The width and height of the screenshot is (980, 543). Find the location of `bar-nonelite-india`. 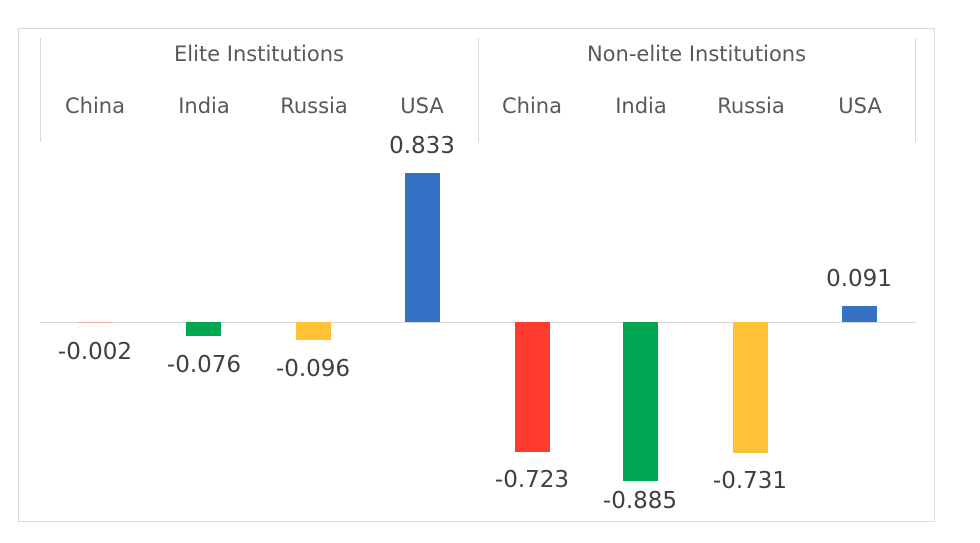

bar-nonelite-india is located at coordinates (640, 401).